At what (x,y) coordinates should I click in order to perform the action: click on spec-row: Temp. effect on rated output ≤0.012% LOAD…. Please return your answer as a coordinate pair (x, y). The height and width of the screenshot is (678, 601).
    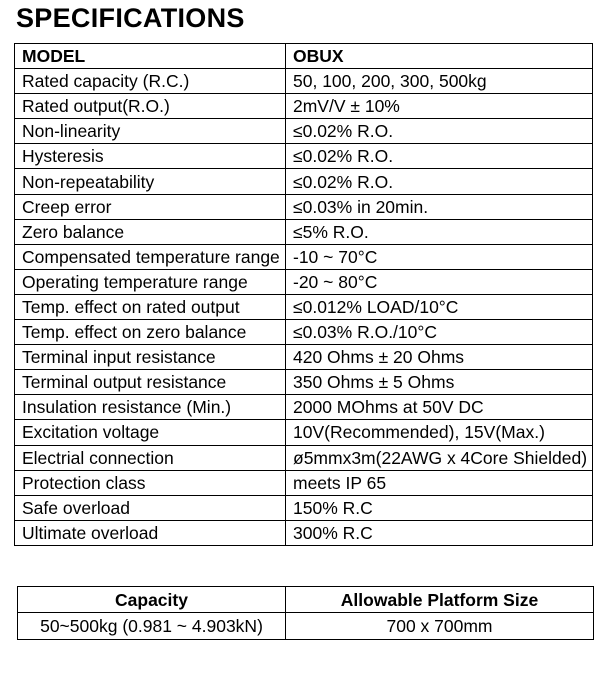
    Looking at the image, I should click on (303, 307).